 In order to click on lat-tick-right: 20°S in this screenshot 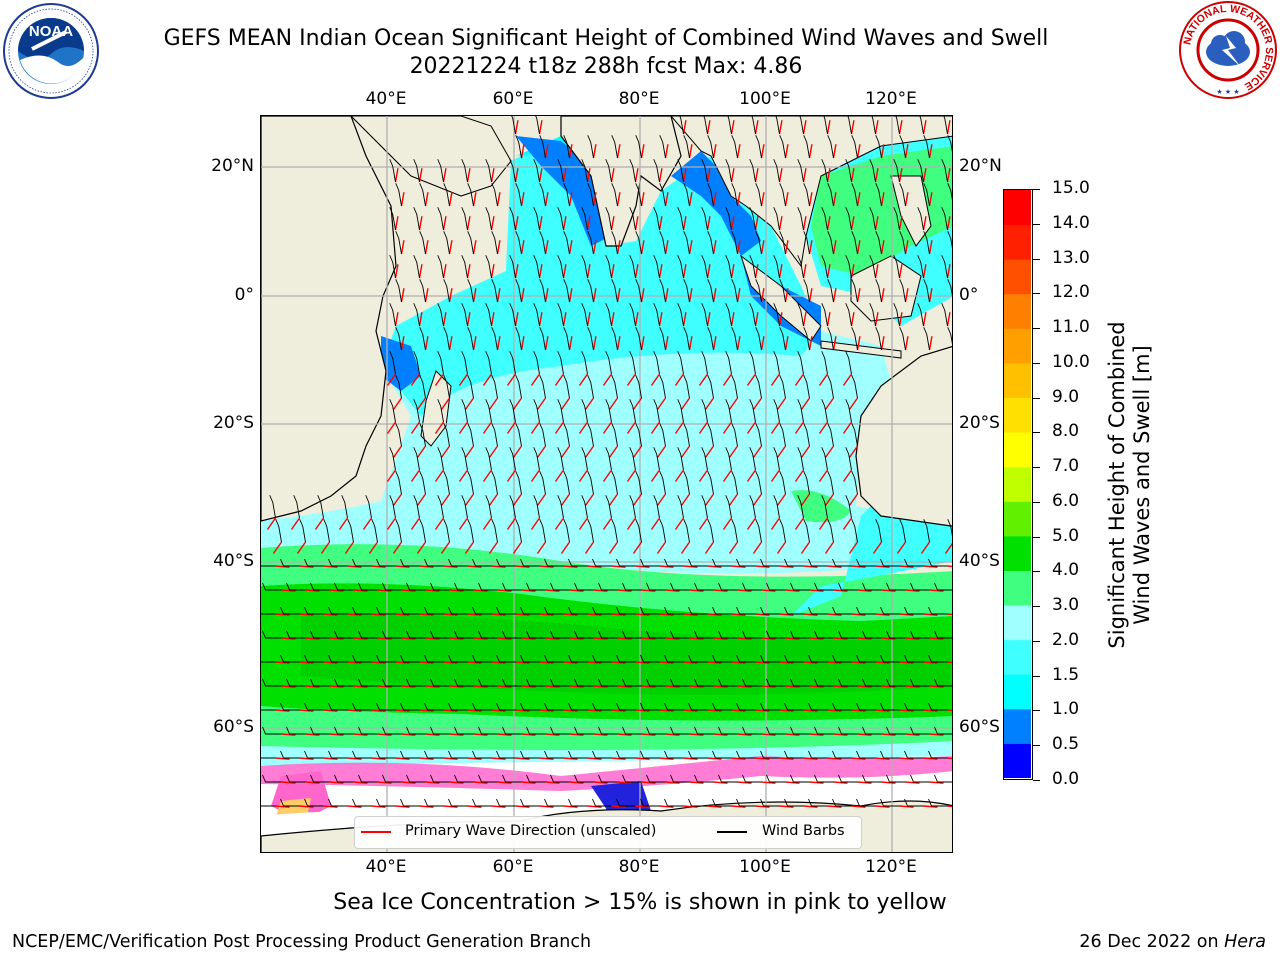, I will do `click(979, 423)`.